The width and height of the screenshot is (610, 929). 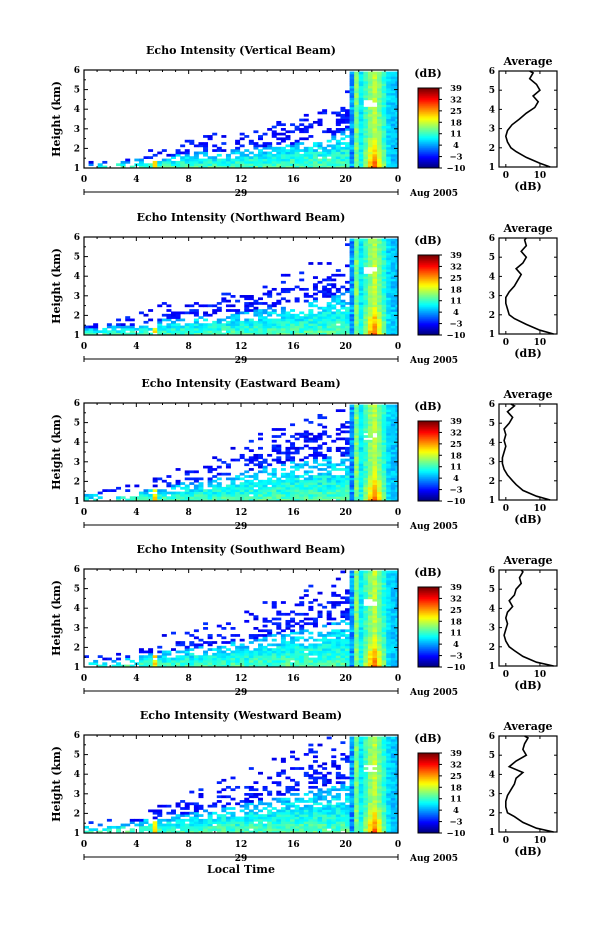 What do you see at coordinates (492, 258) in the screenshot?
I see `average-y-tick-label: 5` at bounding box center [492, 258].